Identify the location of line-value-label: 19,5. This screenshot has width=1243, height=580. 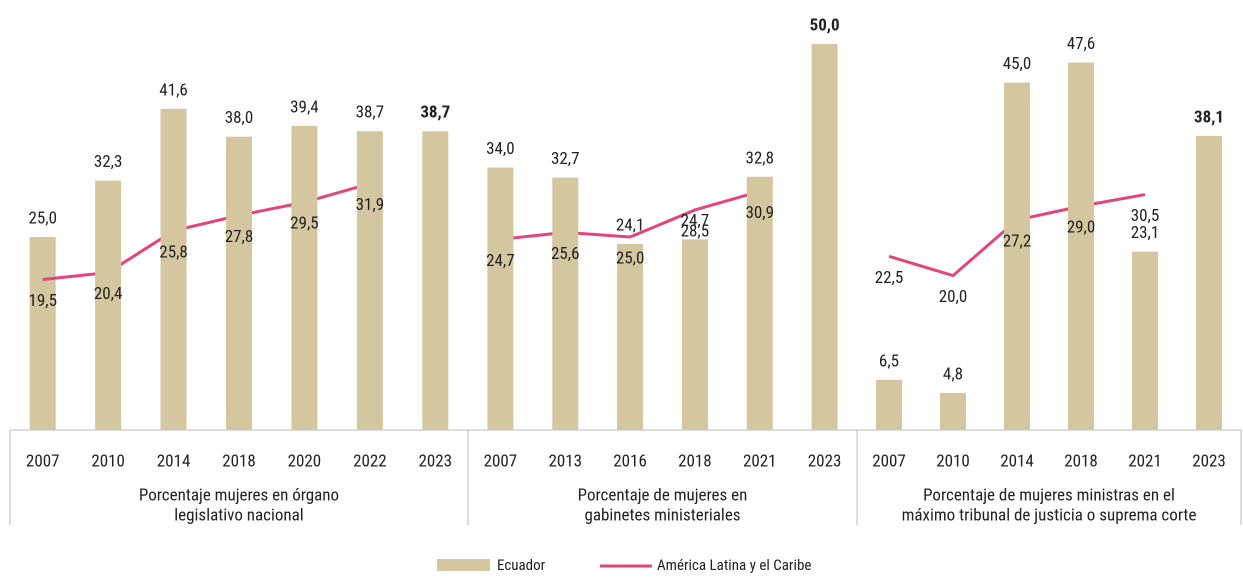
(42, 301).